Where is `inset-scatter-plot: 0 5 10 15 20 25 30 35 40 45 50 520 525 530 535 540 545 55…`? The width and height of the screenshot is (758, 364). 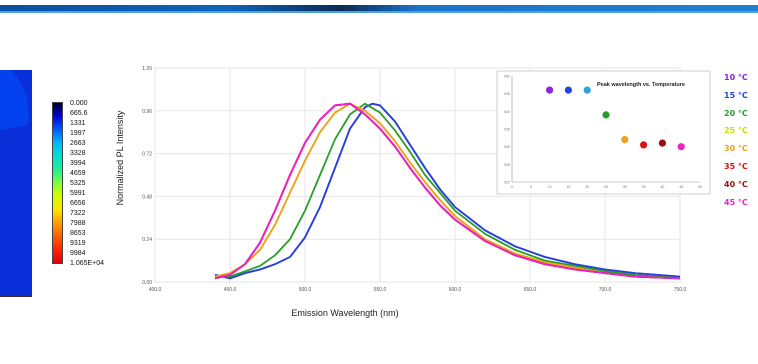
inset-scatter-plot: 0 5 10 15 20 25 30 35 40 45 50 520 525 530 535 540 545 55… is located at coordinates (603, 132).